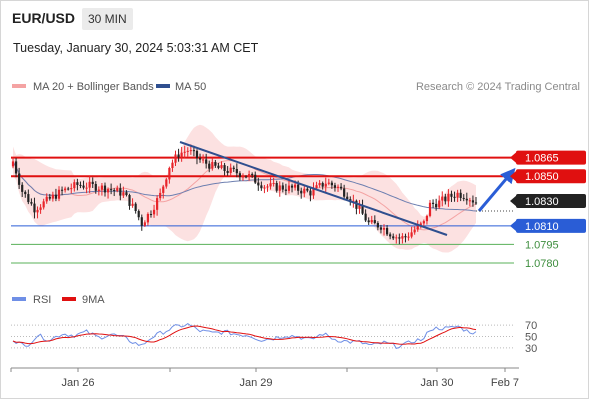  I want to click on level-tag-pointer, so click(513, 225).